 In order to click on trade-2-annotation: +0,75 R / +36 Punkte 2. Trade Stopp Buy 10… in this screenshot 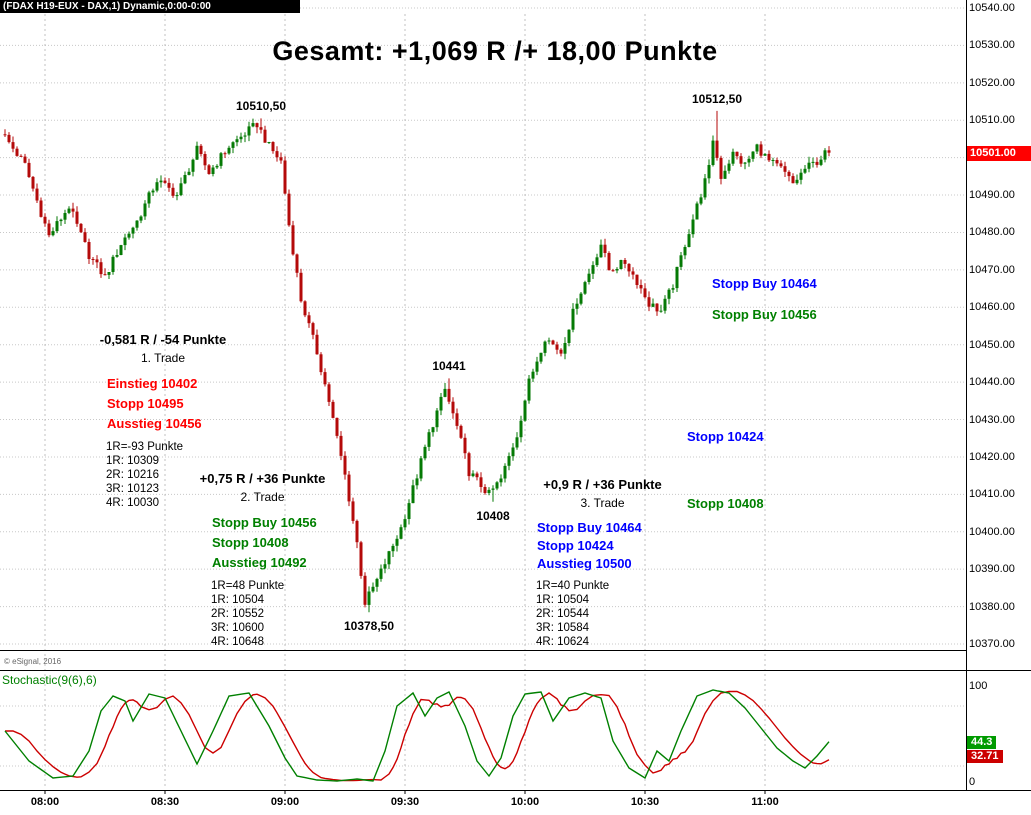, I will do `click(262, 560)`.